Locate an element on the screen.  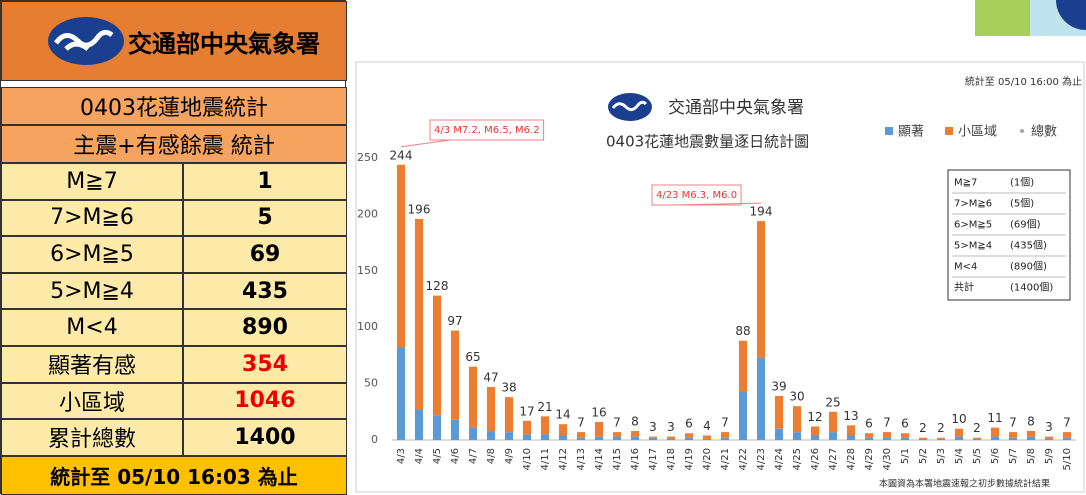
x-tick-label: 5/4 is located at coordinates (959, 456).